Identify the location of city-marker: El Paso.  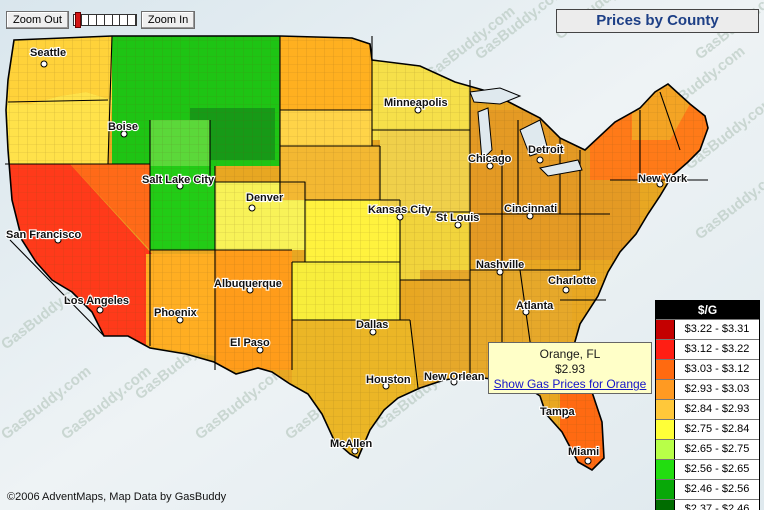
(250, 345).